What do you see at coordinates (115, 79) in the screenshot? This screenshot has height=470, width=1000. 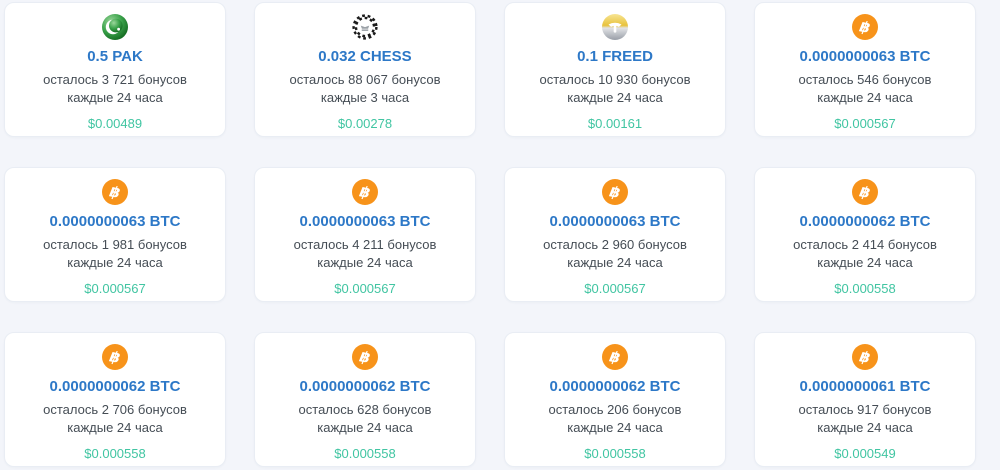 I see `bonus-remaining-text: осталось 3 721 бонусов` at bounding box center [115, 79].